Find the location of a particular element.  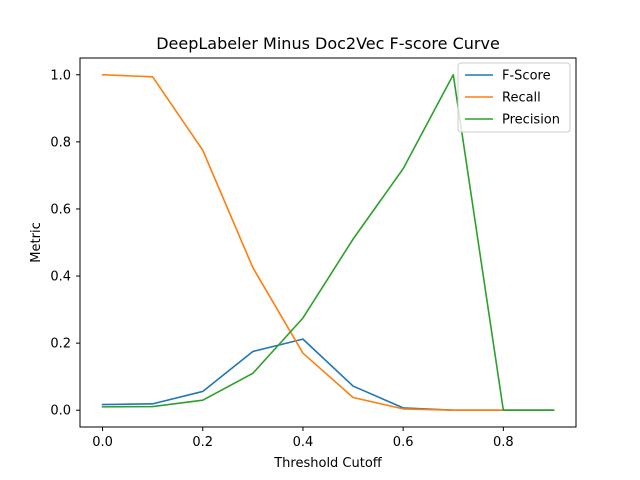

y-tick-label: 0.0 is located at coordinates (60, 411).